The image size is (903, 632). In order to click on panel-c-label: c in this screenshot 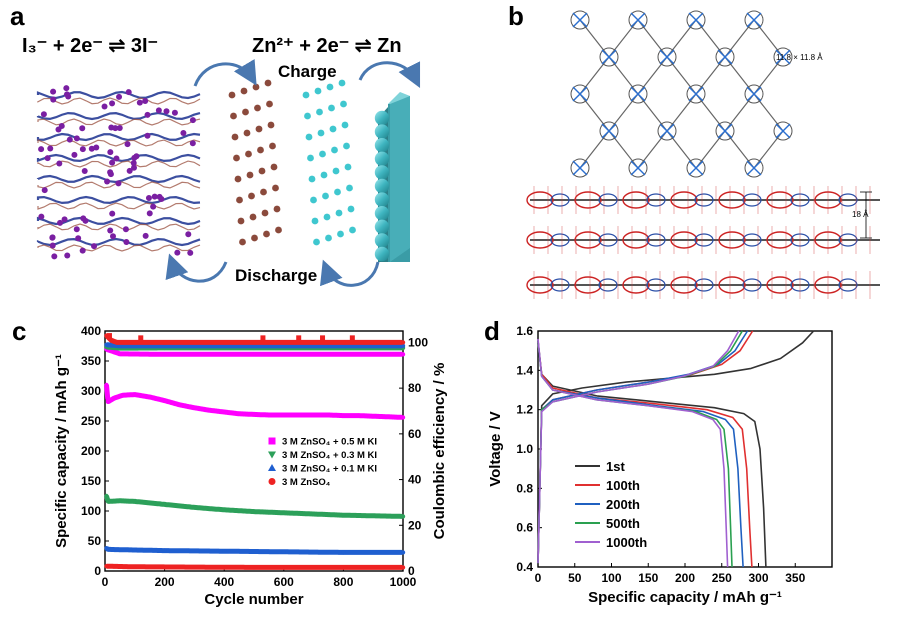, I will do `click(19, 331)`.